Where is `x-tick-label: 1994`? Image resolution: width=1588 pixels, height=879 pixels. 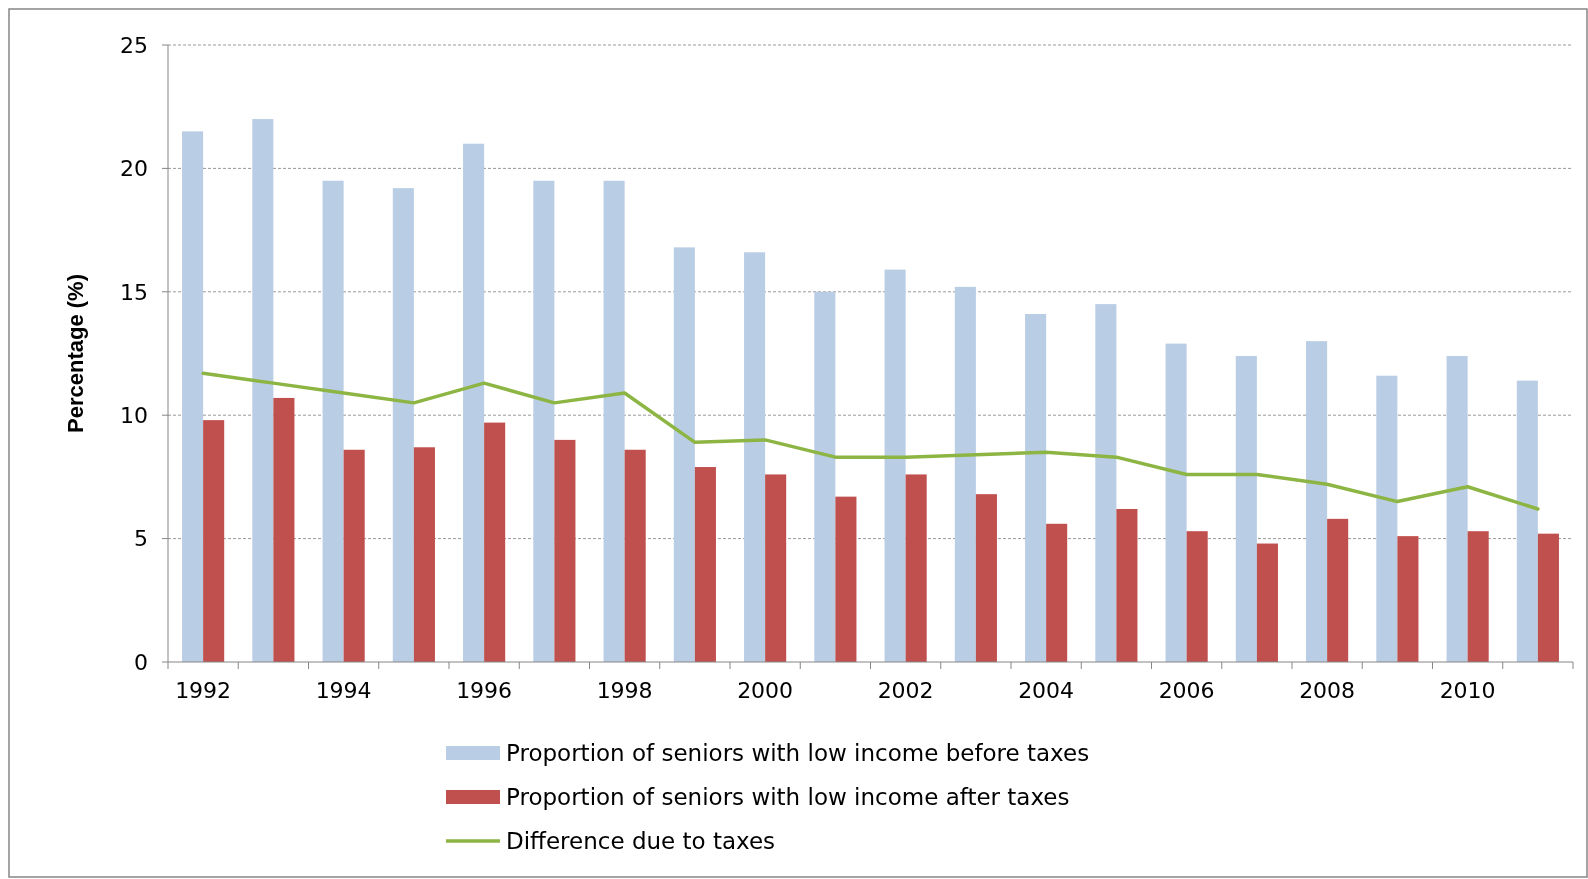
x-tick-label: 1994 is located at coordinates (343, 690).